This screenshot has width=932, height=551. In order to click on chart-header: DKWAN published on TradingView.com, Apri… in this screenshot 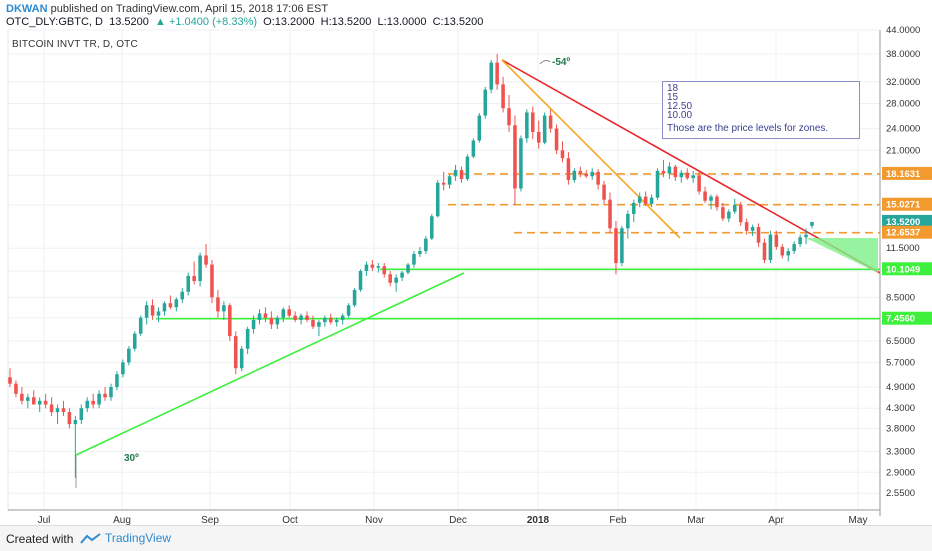, I will do `click(466, 15)`.